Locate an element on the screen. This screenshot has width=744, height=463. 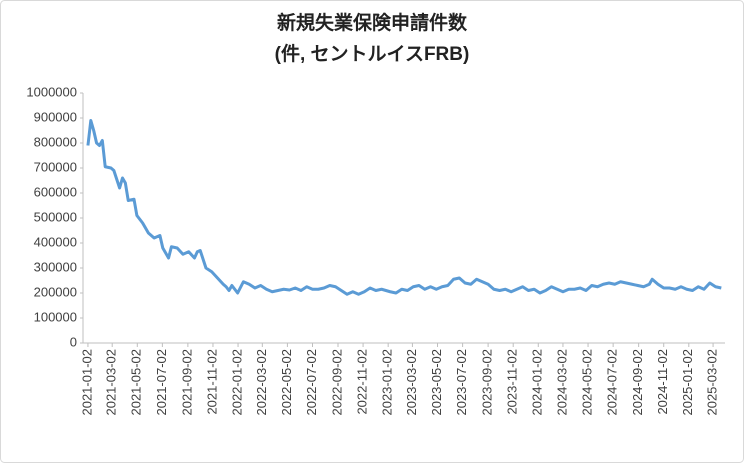
x-tick-label: 2025-03-02 is located at coordinates (712, 382).